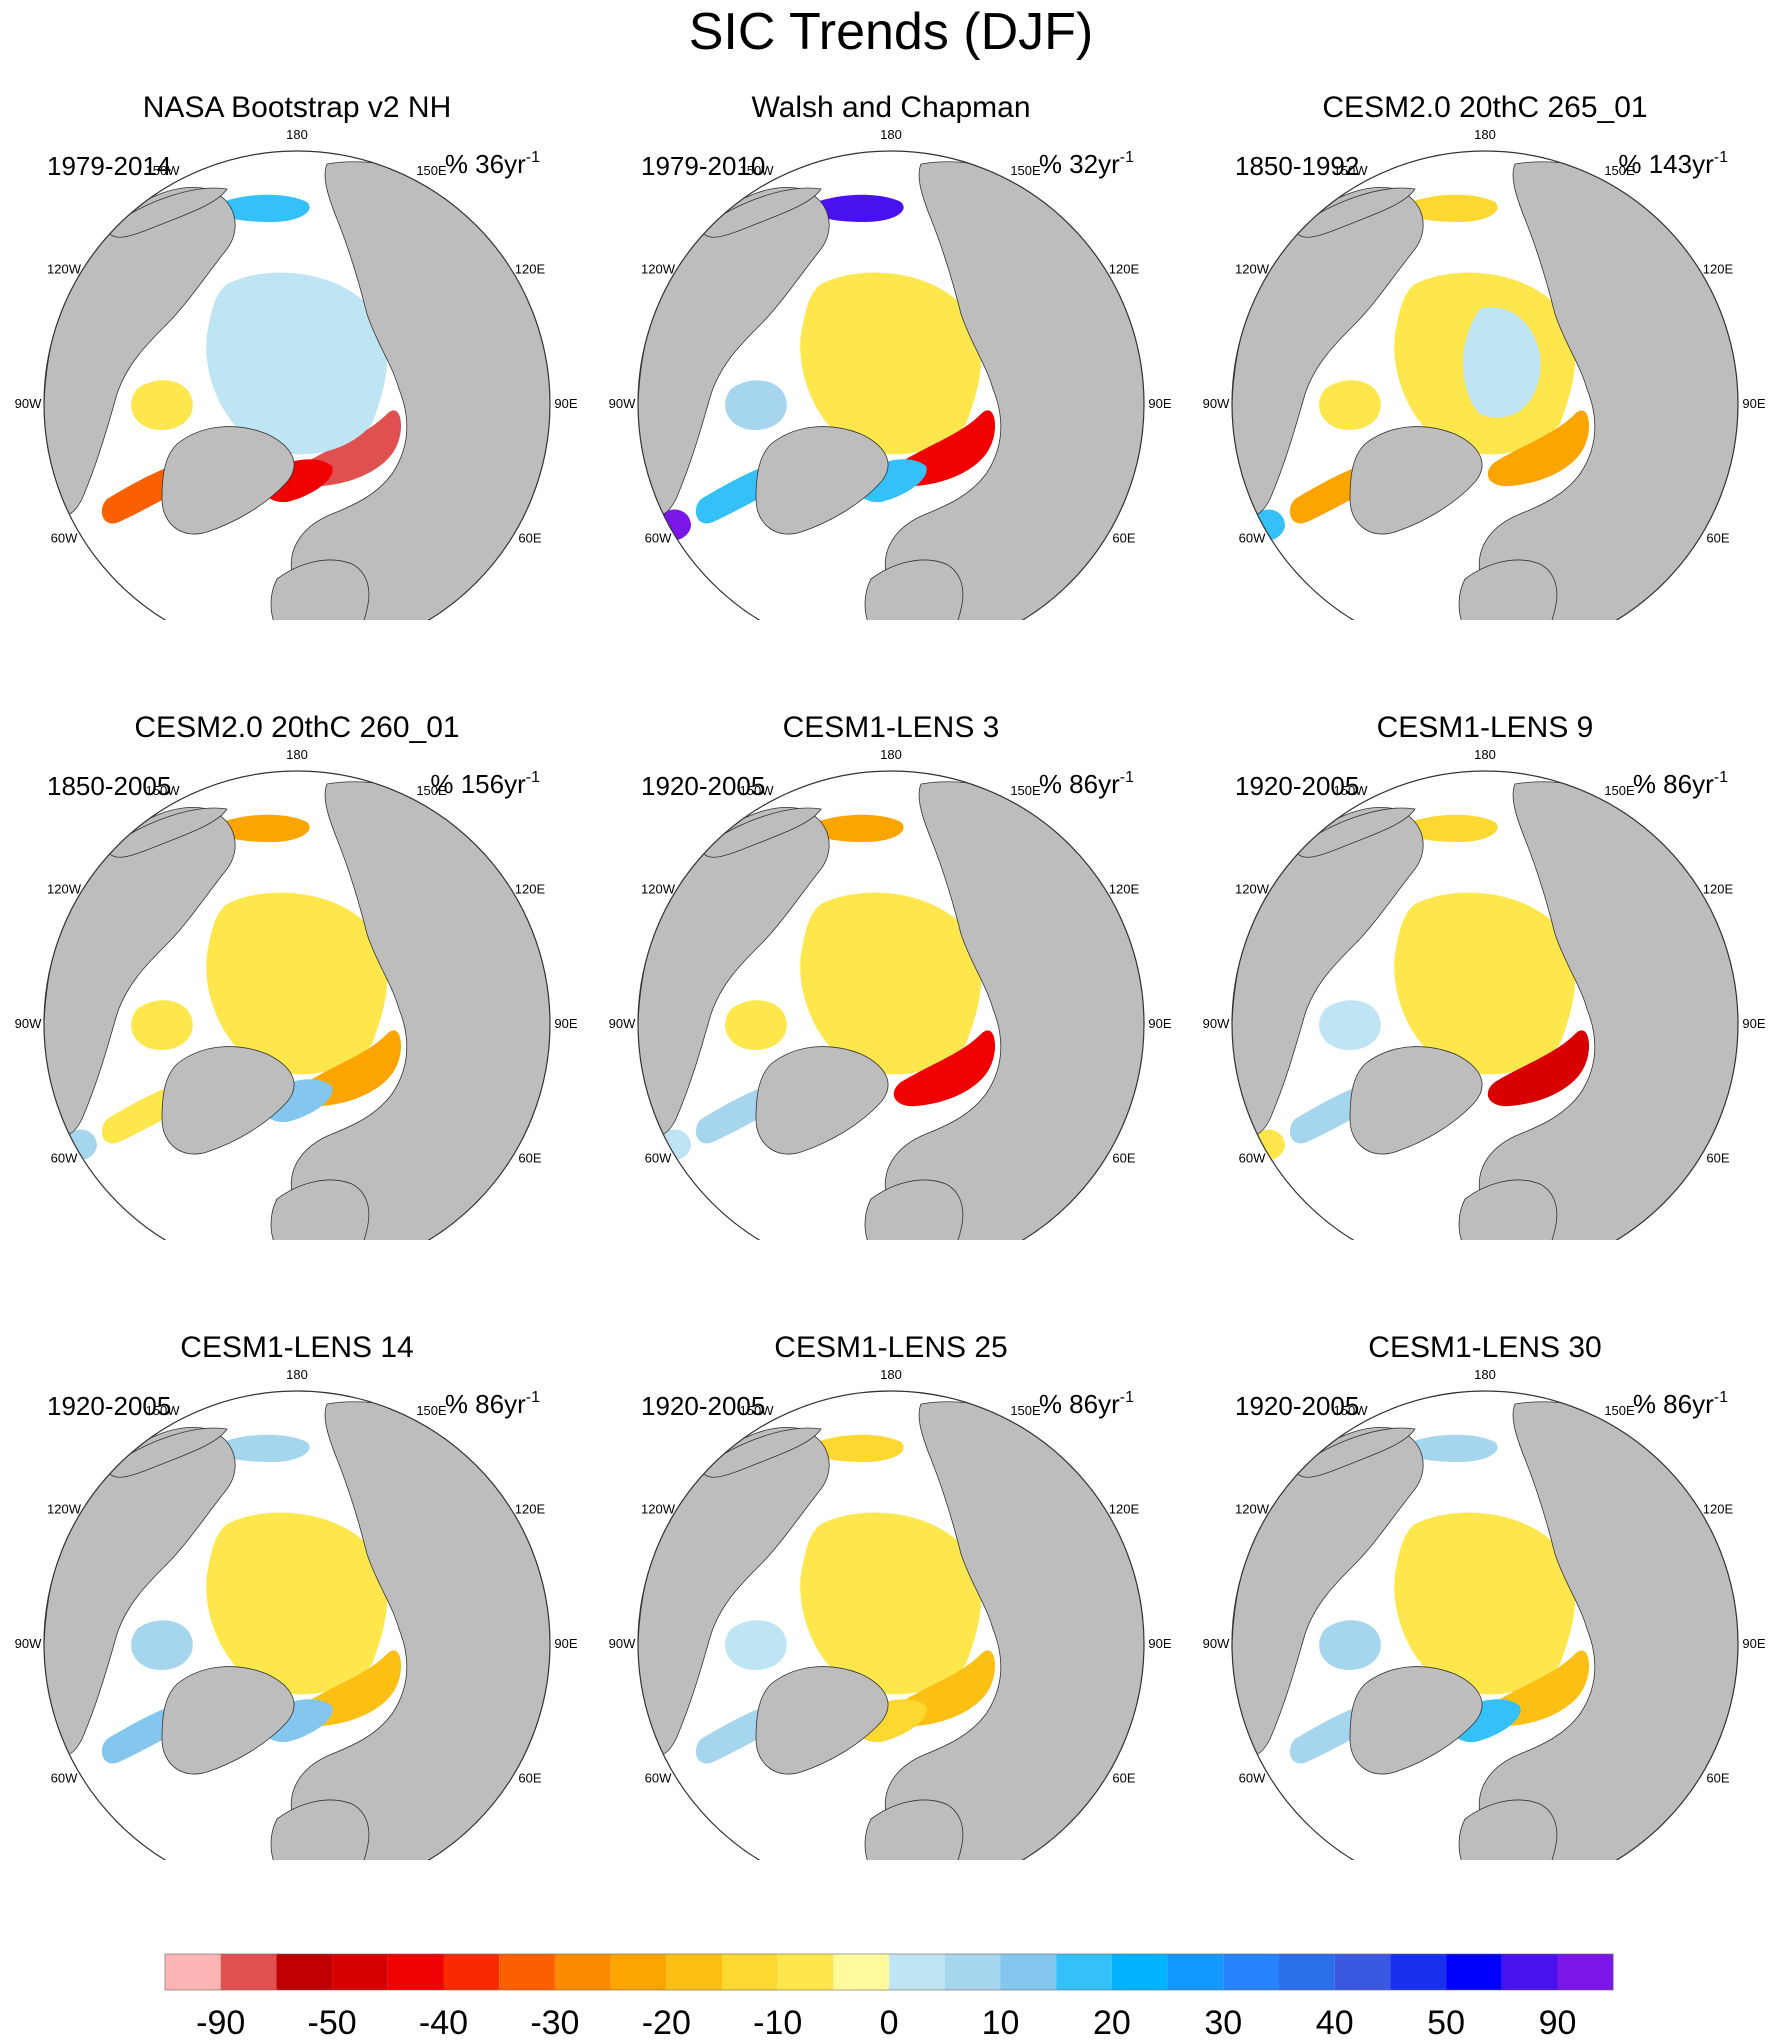 The height and width of the screenshot is (2043, 1782). Describe the element at coordinates (1086, 164) in the screenshot. I see `panel-units: % 32yr-1` at that location.